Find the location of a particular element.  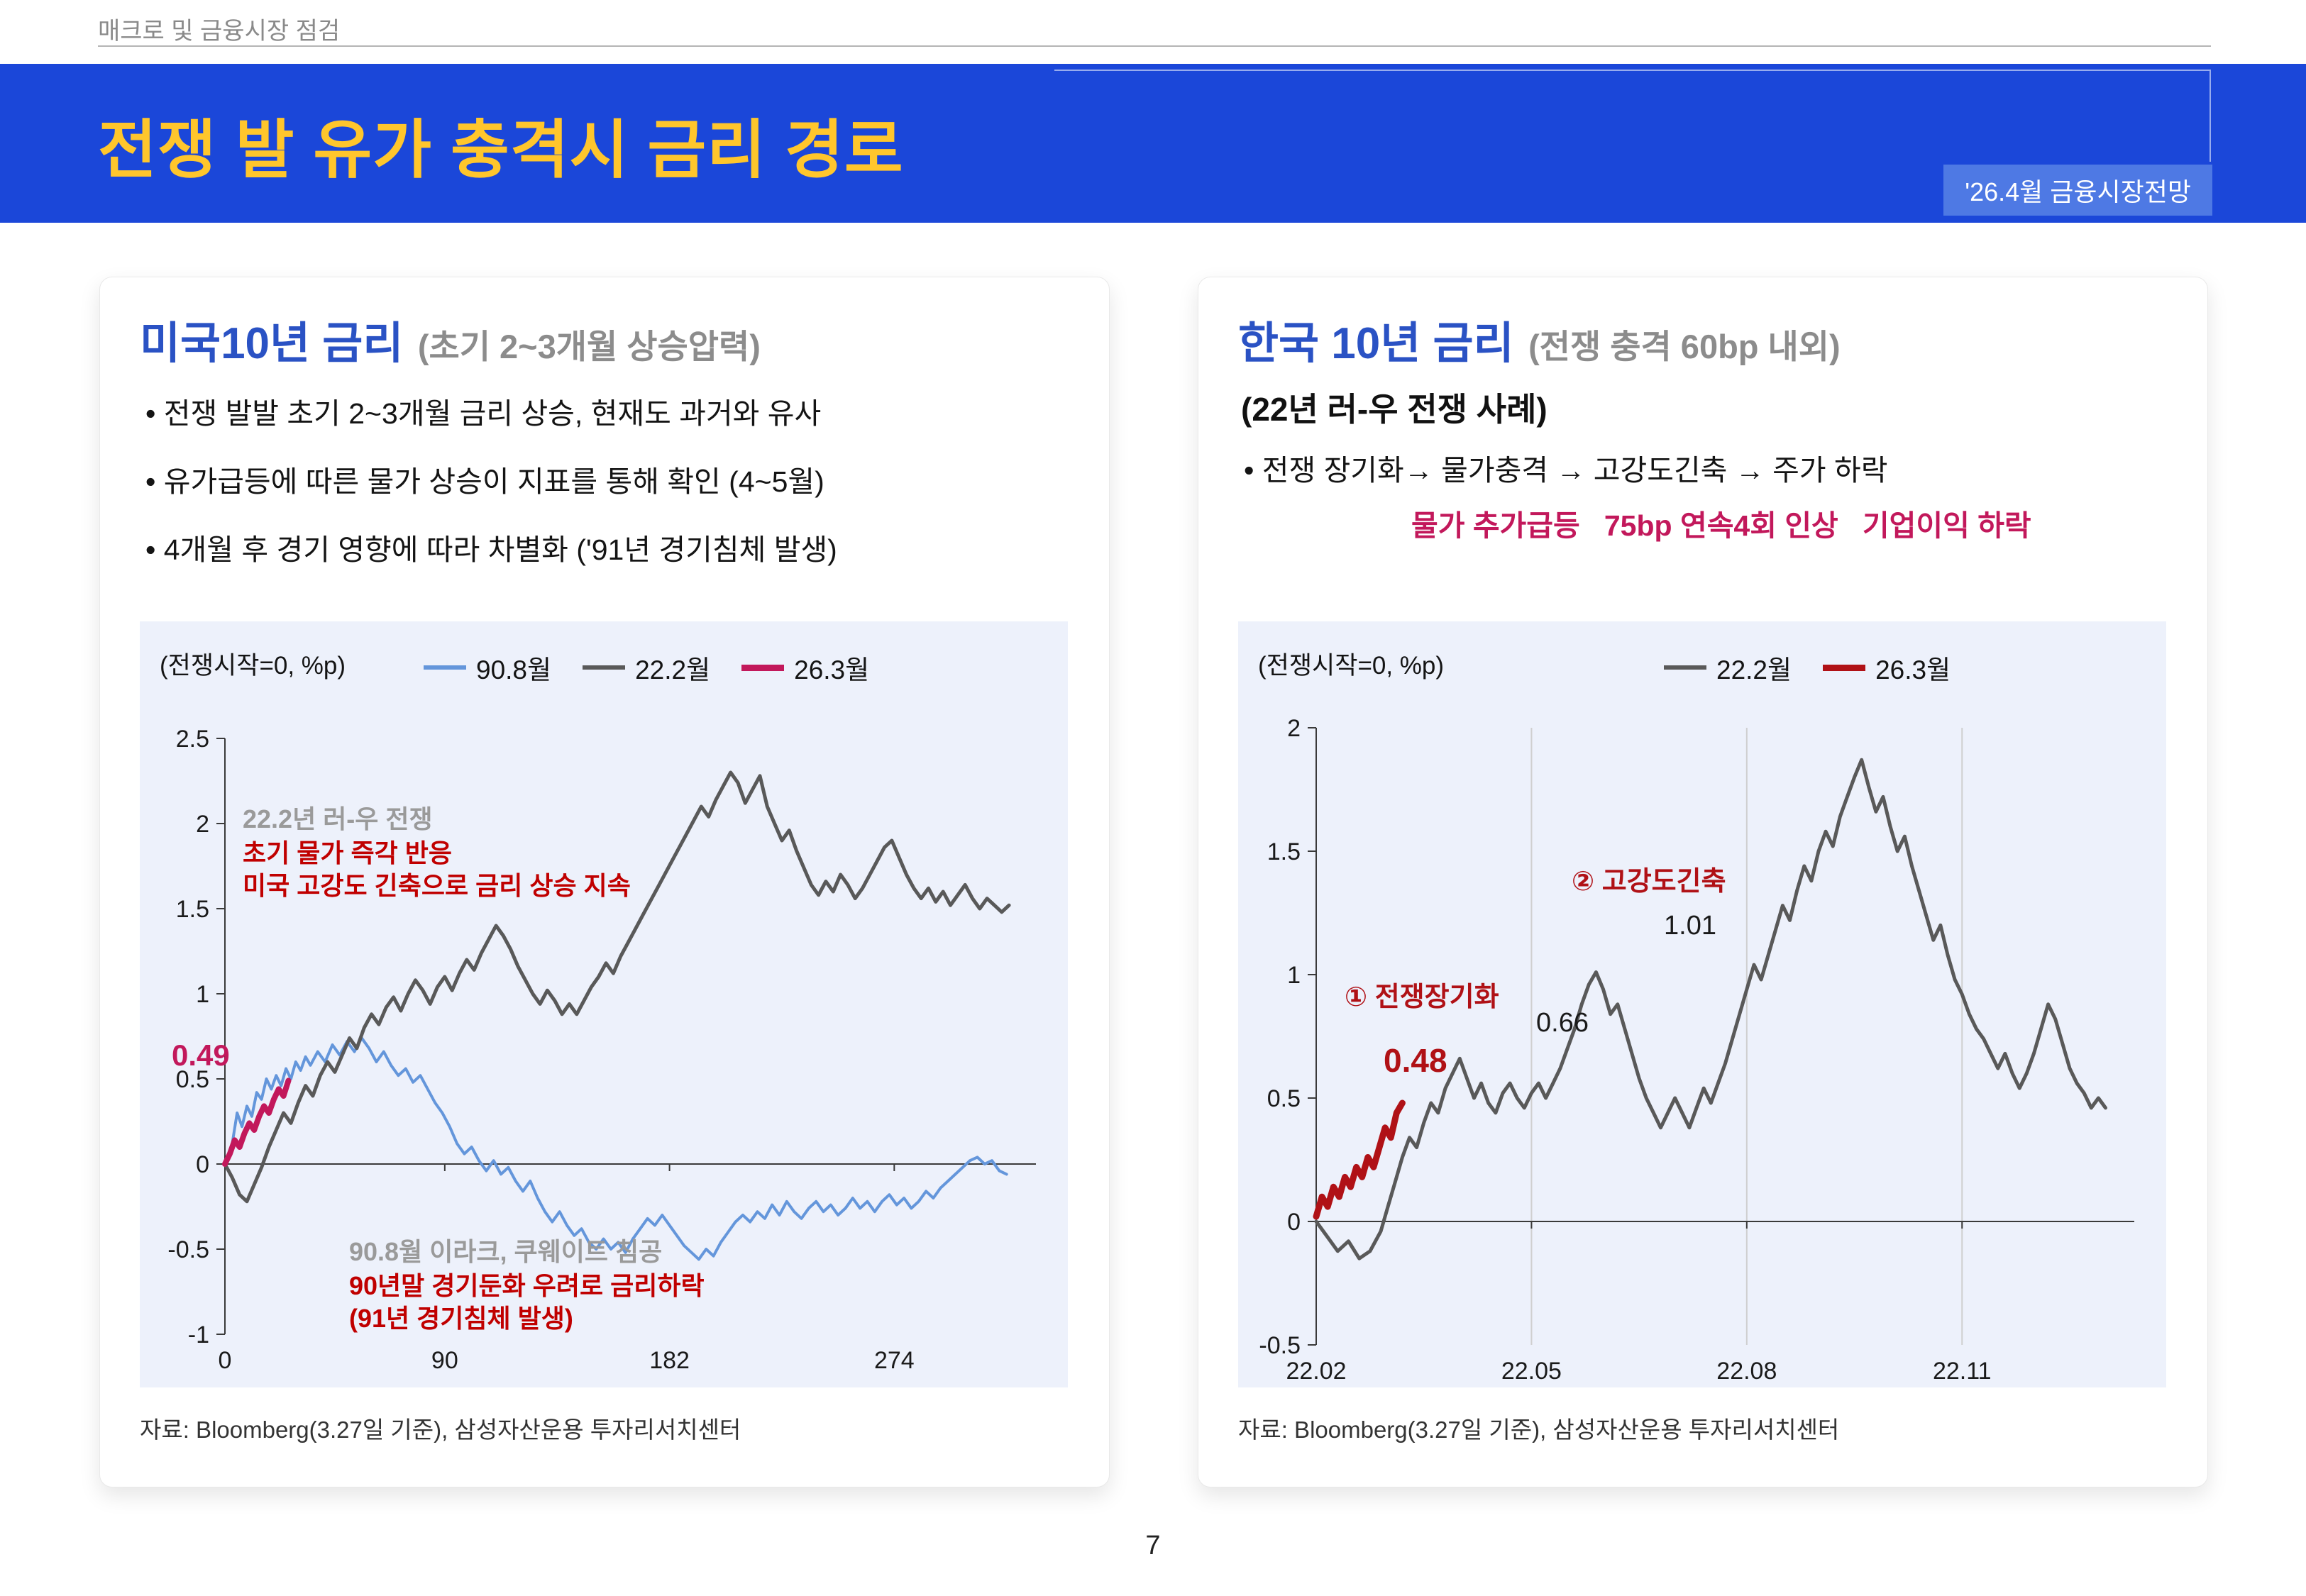

korea-annotation-value-now: 0.48 is located at coordinates (1415, 1060).